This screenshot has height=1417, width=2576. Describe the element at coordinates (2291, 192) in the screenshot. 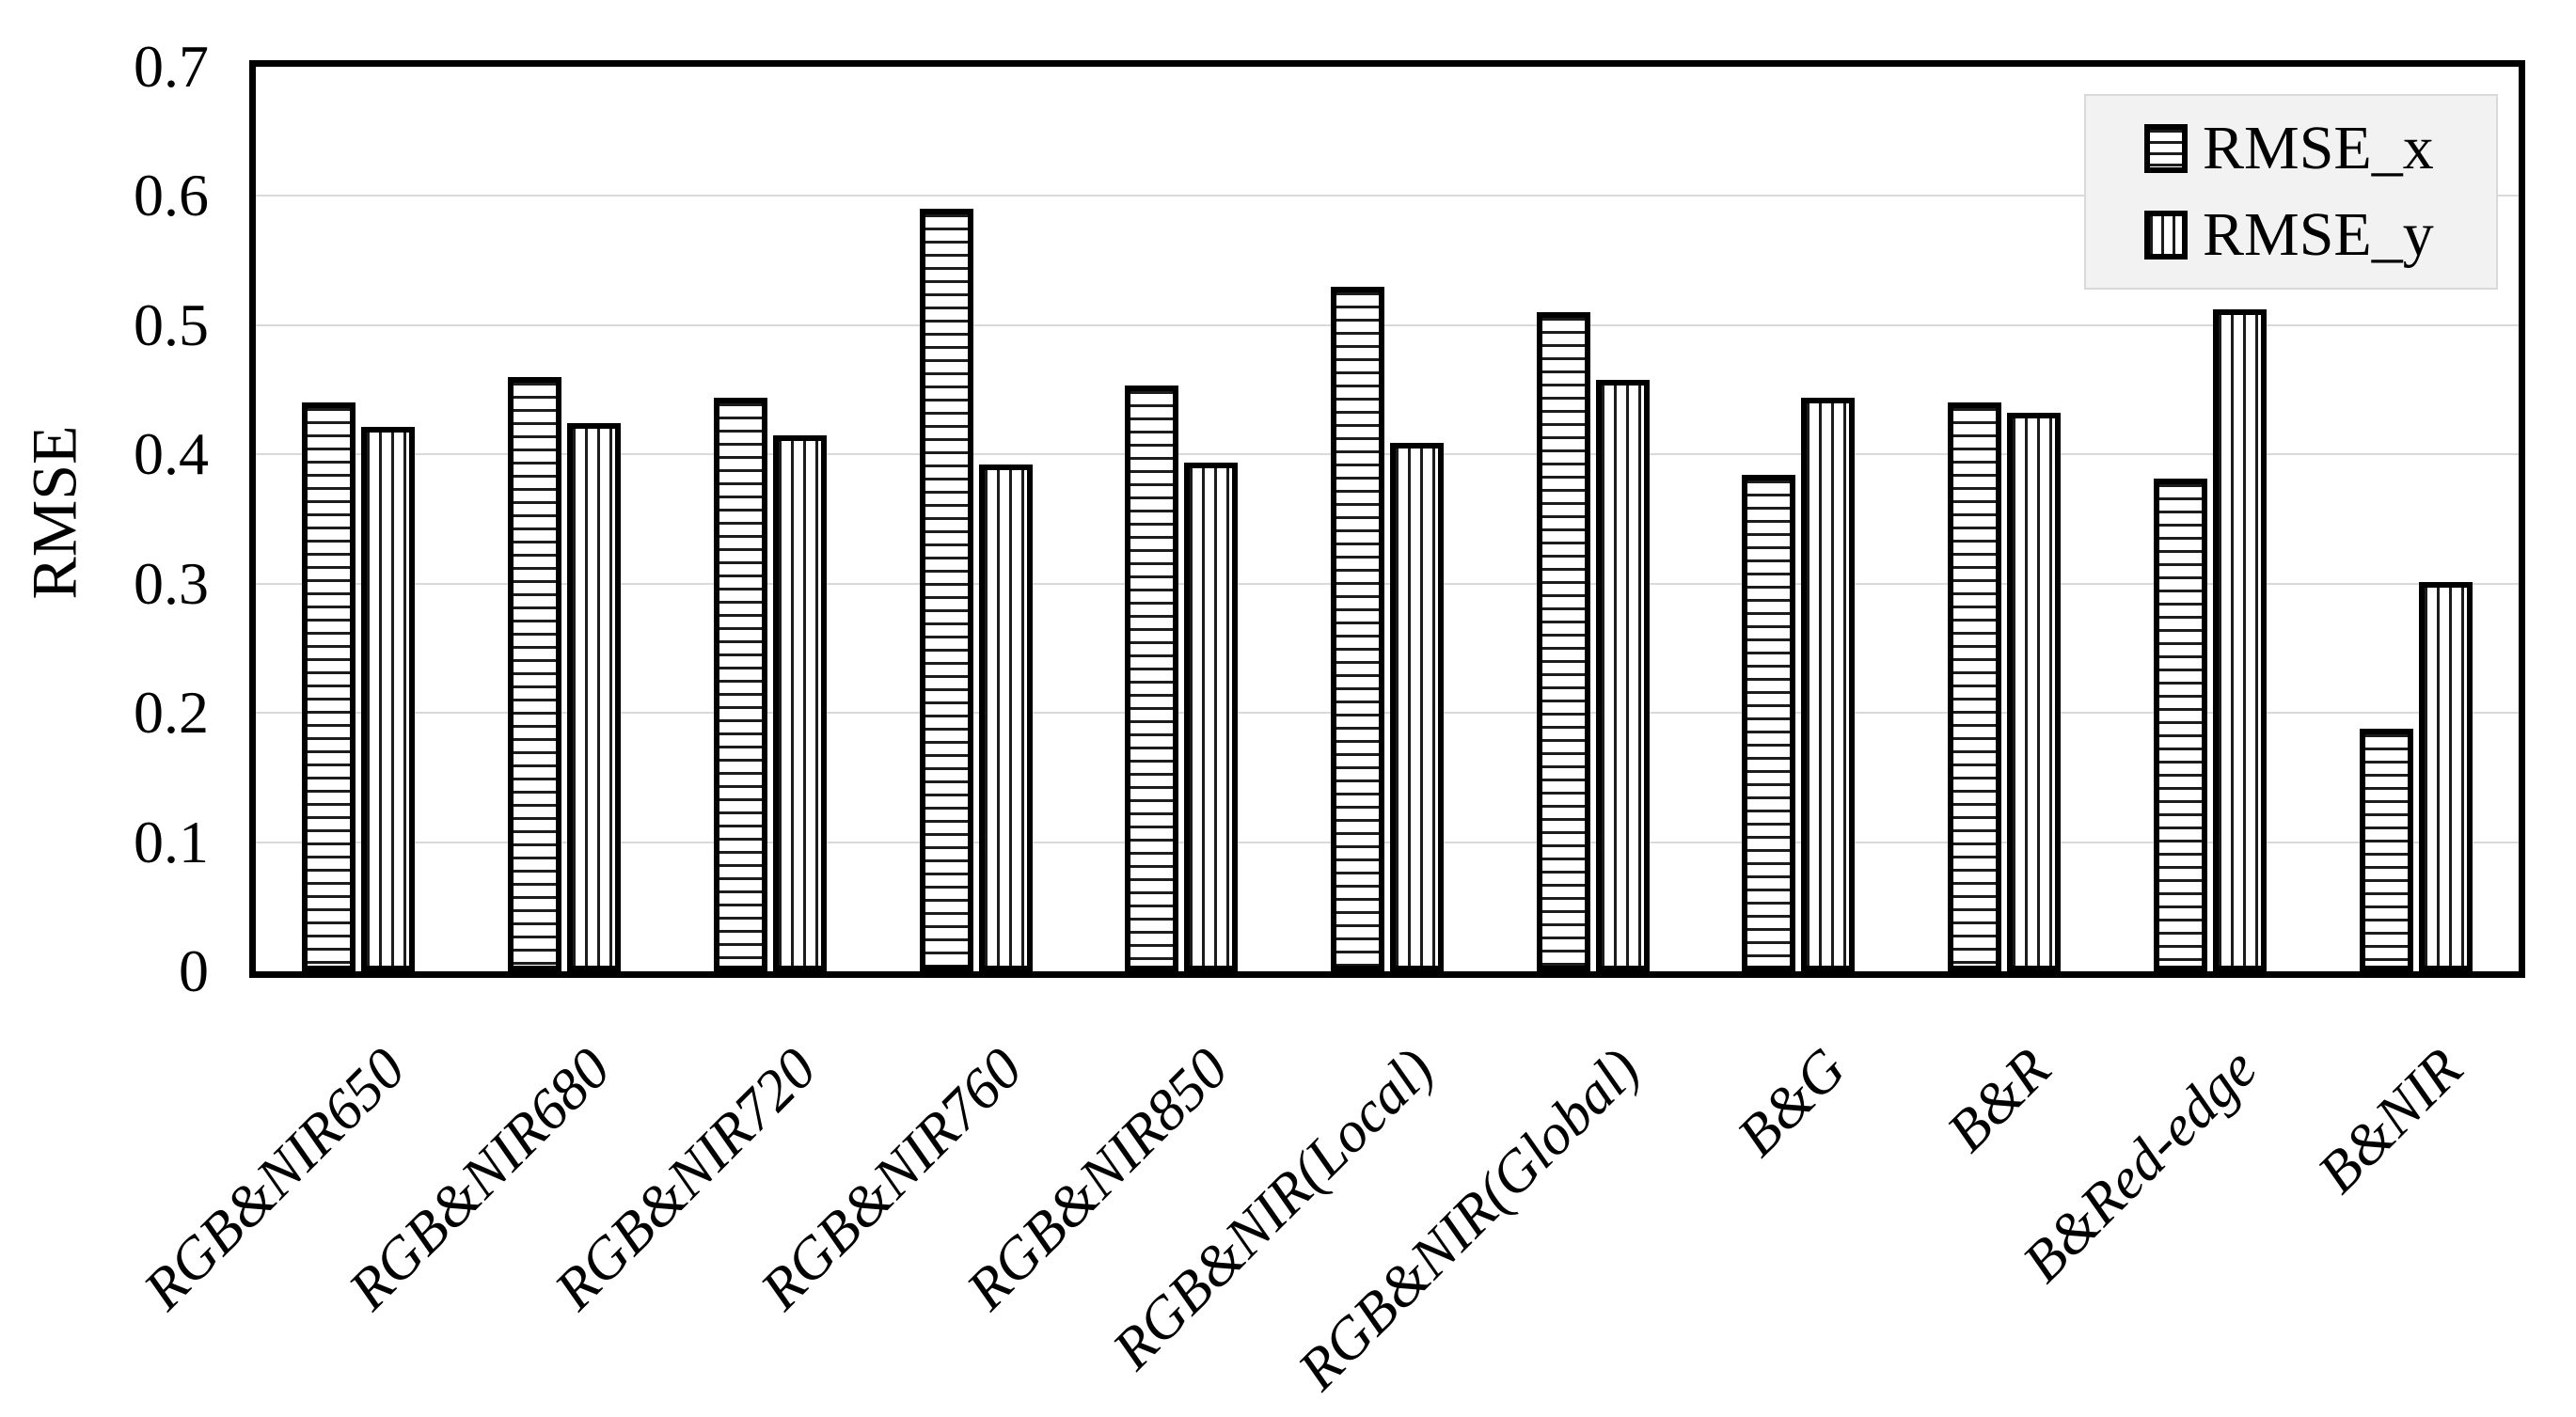

I see `legend: RMSE_x RMSE_y` at that location.